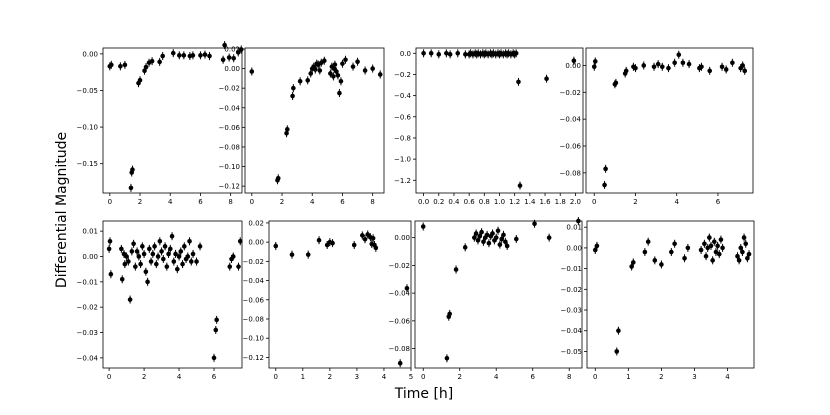  What do you see at coordinates (499, 120) in the screenshot?
I see `axes-frame` at bounding box center [499, 120].